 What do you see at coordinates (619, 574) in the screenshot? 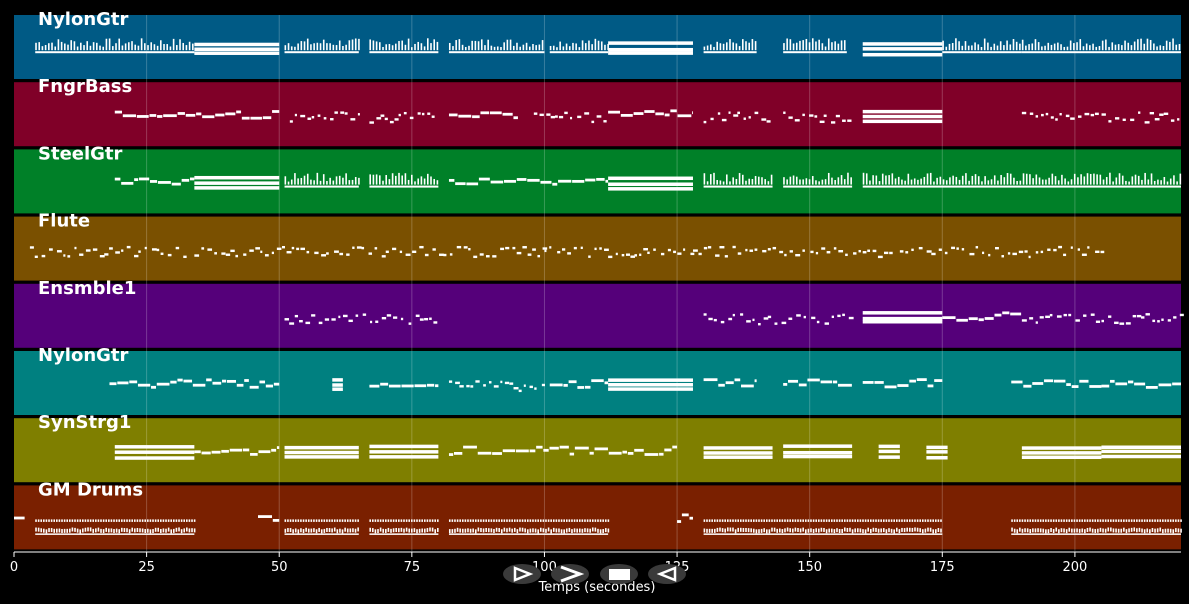
I see `stop-button` at bounding box center [619, 574].